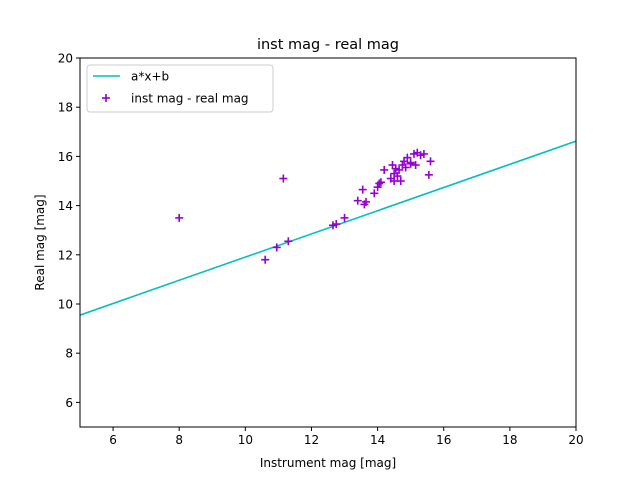  I want to click on x-tick-label: 6, so click(113, 440).